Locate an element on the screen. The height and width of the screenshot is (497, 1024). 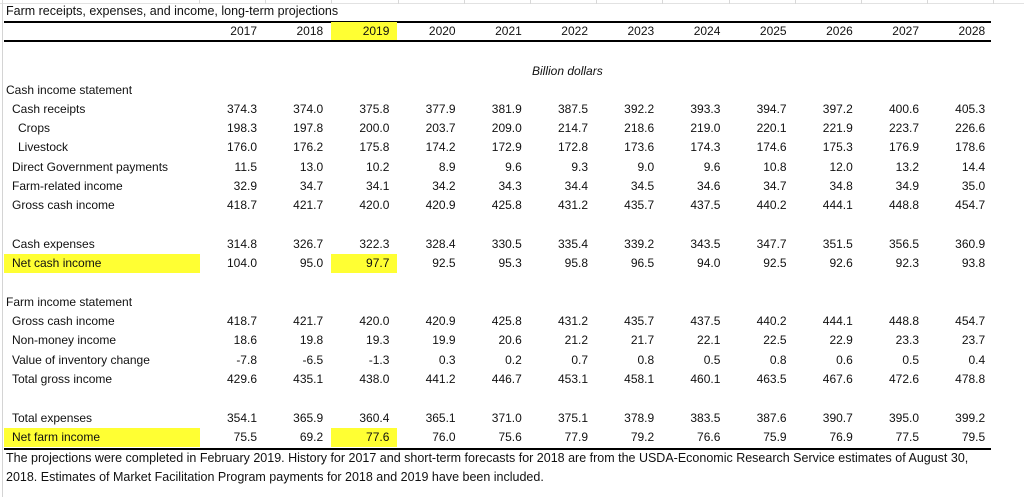
value-cell-2017: 11.5 is located at coordinates (245, 166).